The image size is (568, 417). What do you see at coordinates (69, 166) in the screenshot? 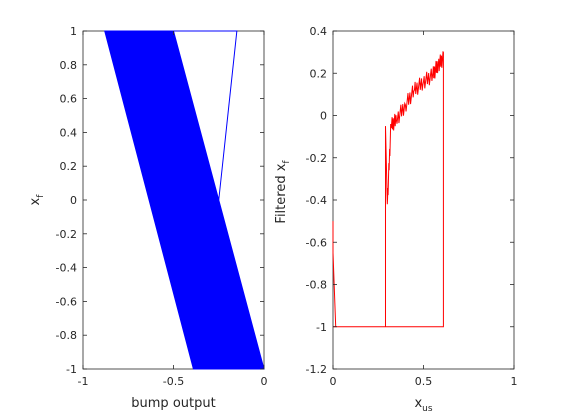
I see `ax1-y-tick-label: 0.2` at bounding box center [69, 166].